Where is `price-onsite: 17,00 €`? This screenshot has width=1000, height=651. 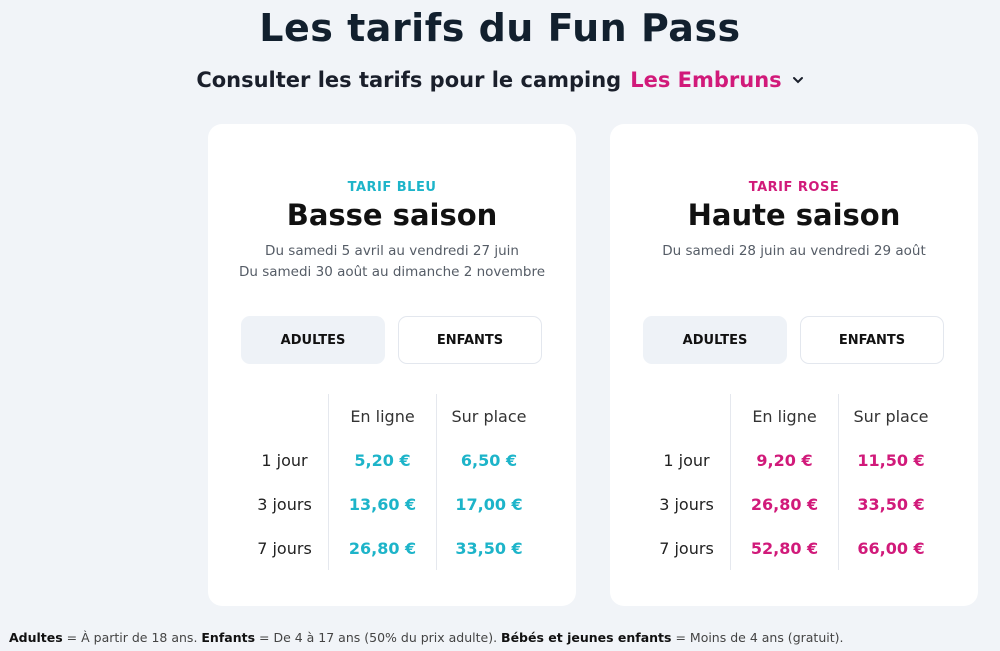
price-onsite: 17,00 € is located at coordinates (489, 504).